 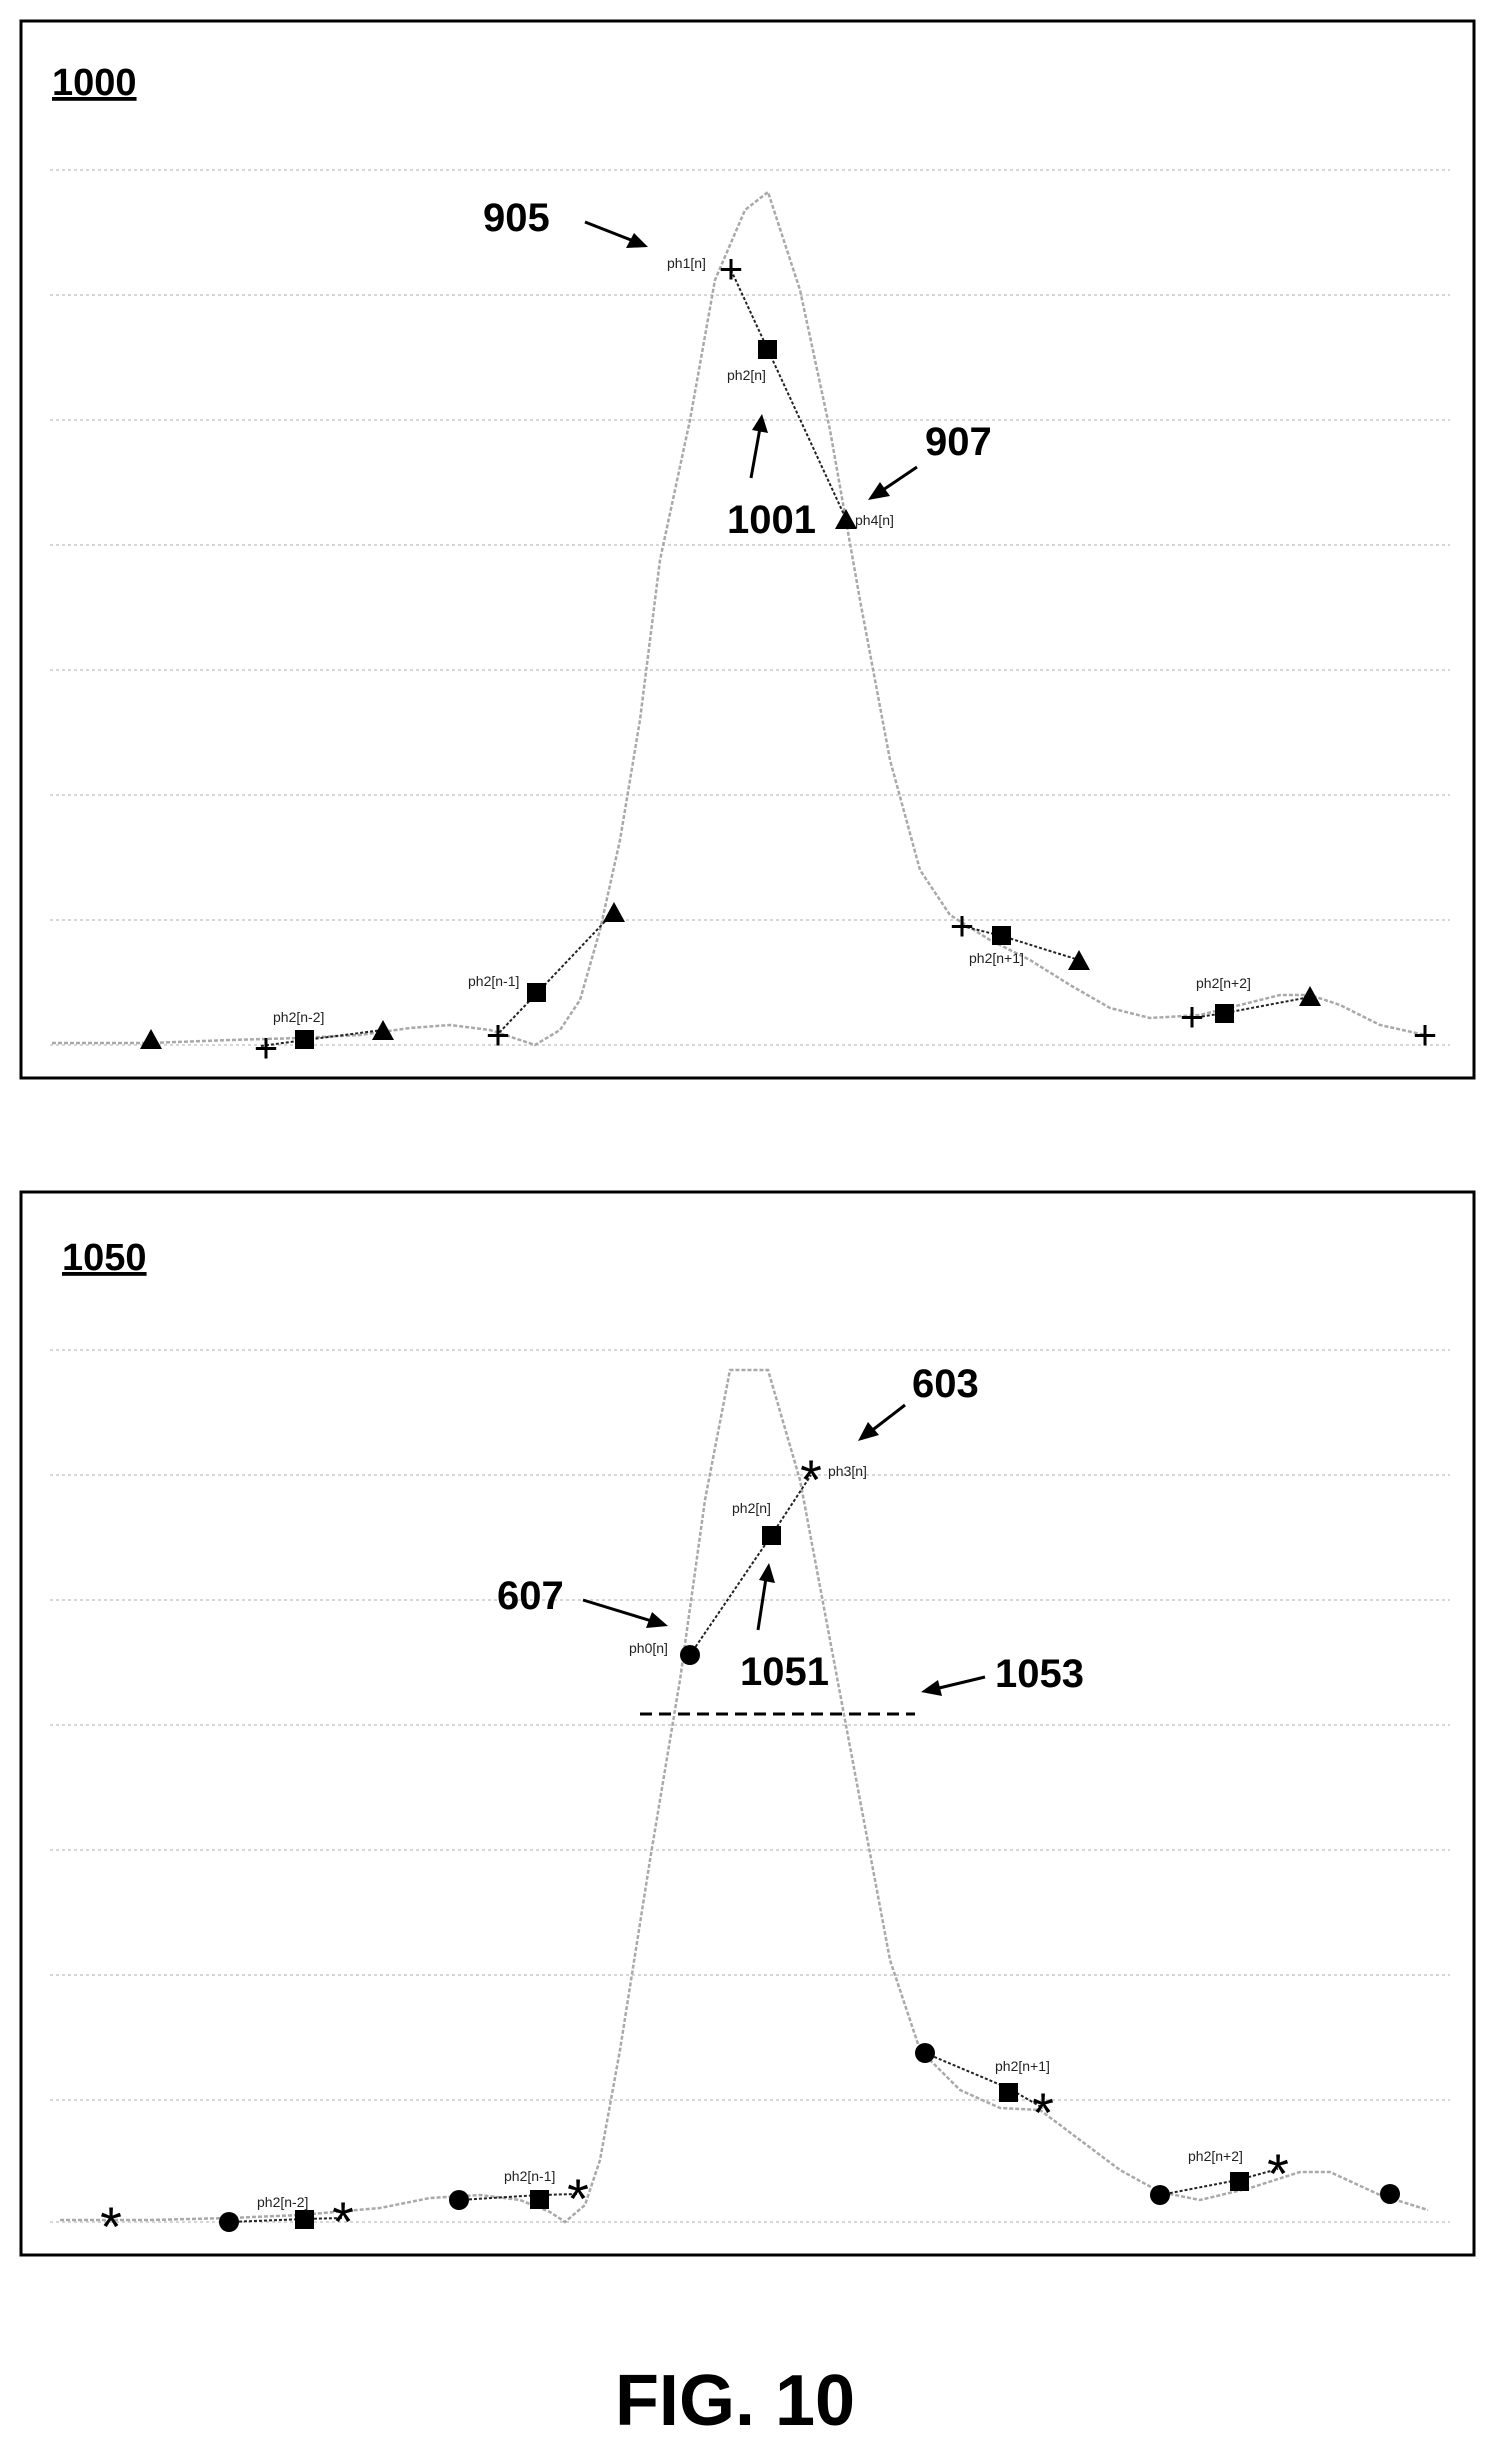 What do you see at coordinates (790, 1539) in the screenshot?
I see `panel-1050-reference-numerals: 603 607 1051 1053` at bounding box center [790, 1539].